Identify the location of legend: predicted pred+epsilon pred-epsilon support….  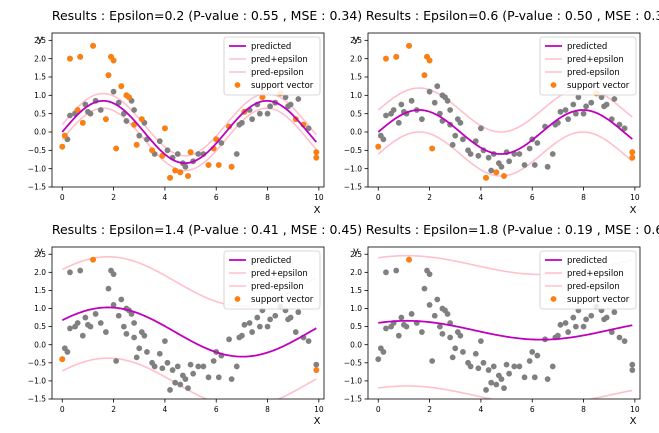
(588, 280).